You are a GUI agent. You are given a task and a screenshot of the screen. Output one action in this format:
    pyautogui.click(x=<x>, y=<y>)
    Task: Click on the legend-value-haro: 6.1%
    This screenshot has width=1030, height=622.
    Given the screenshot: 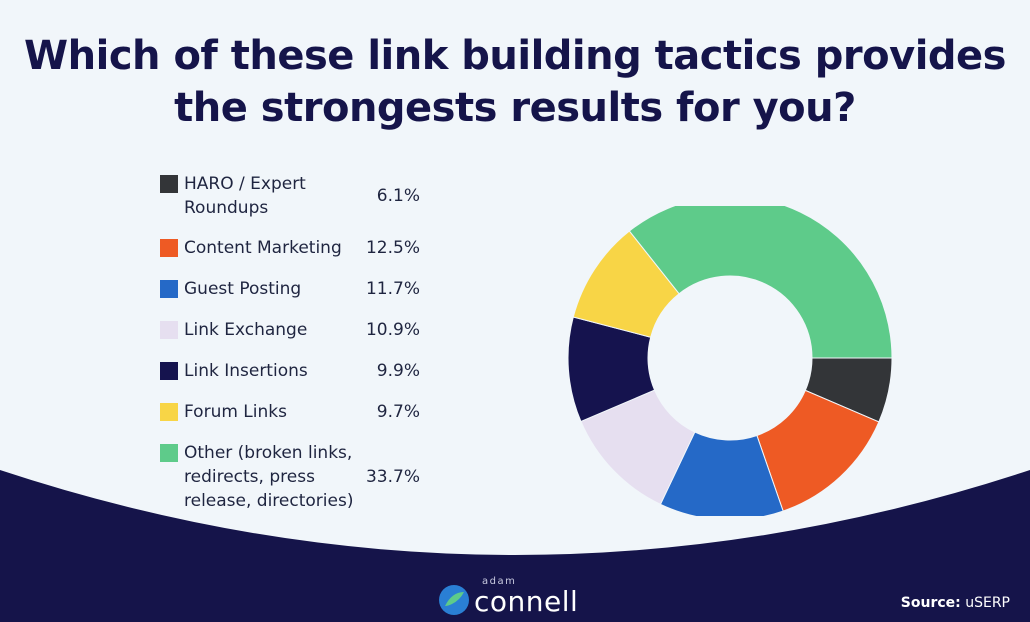 What is the action you would take?
    pyautogui.click(x=398, y=196)
    